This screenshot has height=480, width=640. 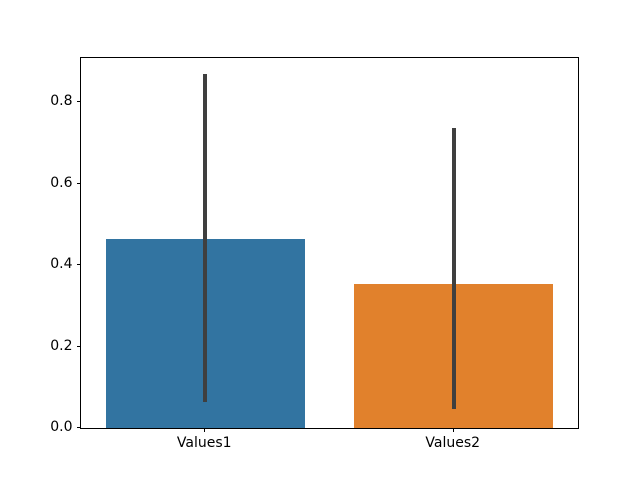 What do you see at coordinates (61, 101) in the screenshot?
I see `y-tick-label: 0.8` at bounding box center [61, 101].